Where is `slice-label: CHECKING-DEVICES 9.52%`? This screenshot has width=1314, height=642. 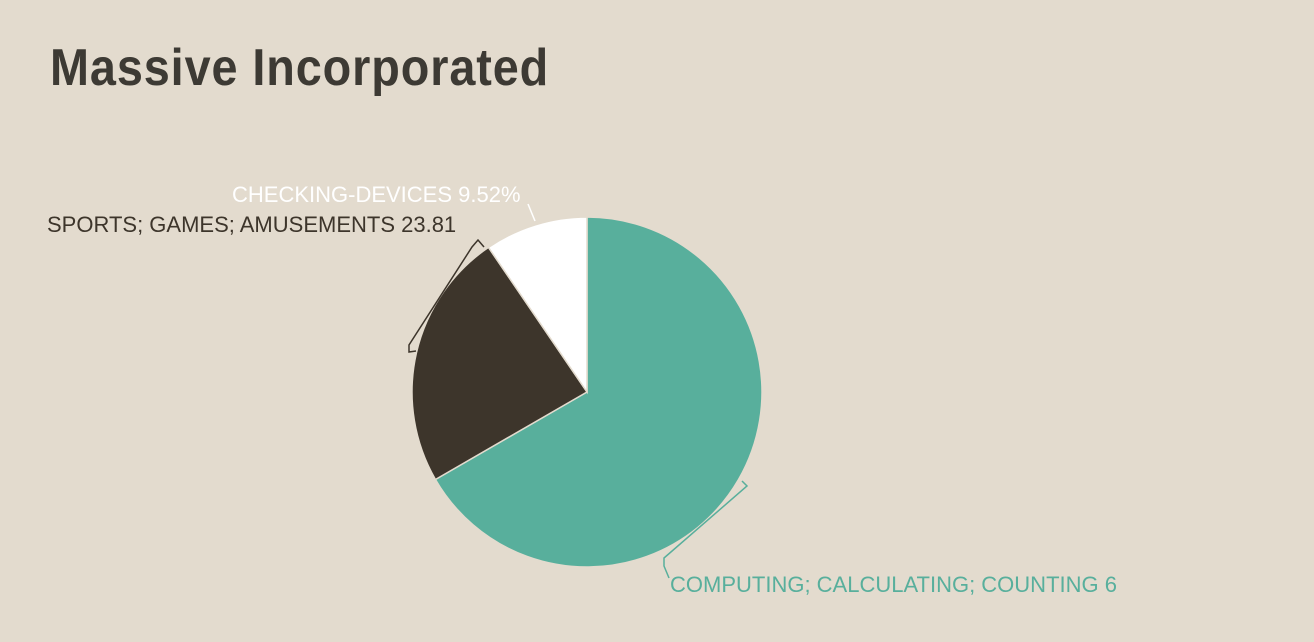
slice-label: CHECKING-DEVICES 9.52% is located at coordinates (376, 194).